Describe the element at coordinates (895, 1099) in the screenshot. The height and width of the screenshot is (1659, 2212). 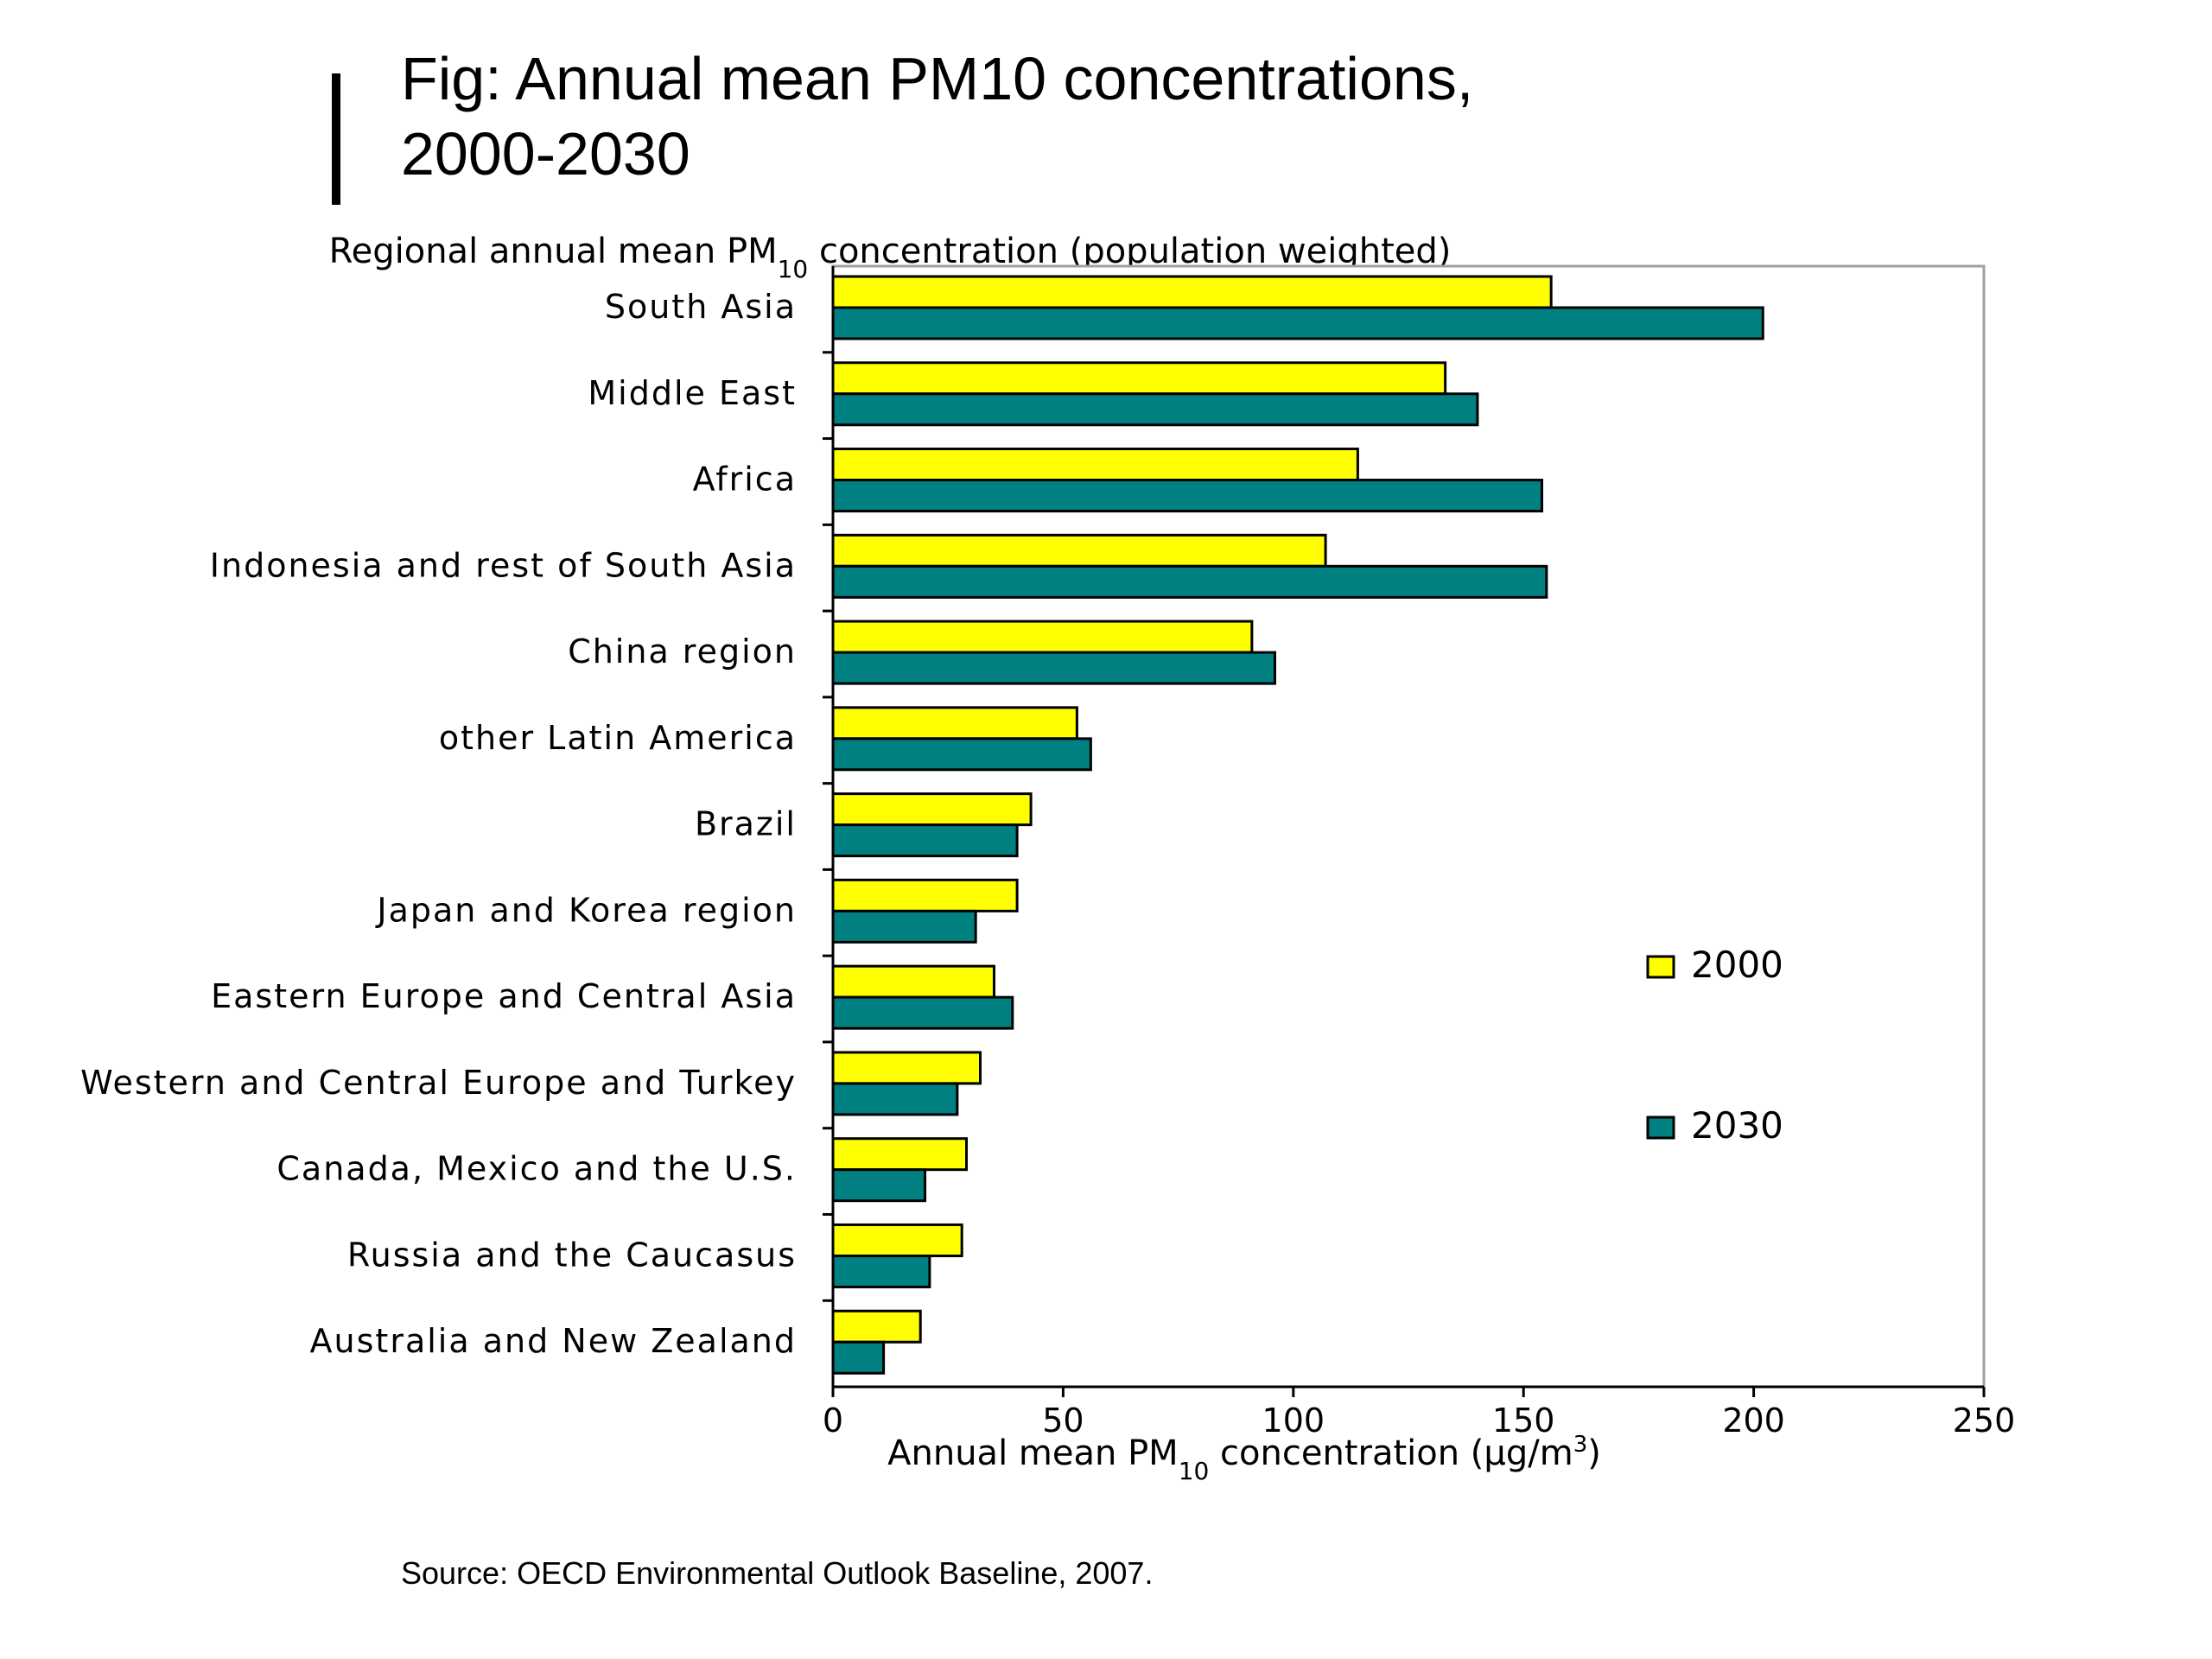
I see `bar-2030-western-and-central-europe-and-turkey` at that location.